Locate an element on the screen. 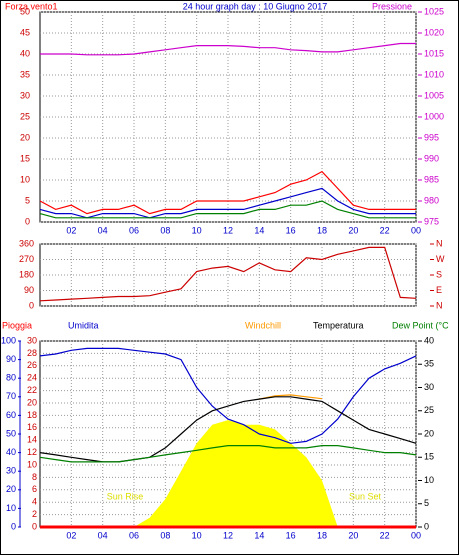 This screenshot has width=459, height=555. y-tick-label: 70 is located at coordinates (11, 396).